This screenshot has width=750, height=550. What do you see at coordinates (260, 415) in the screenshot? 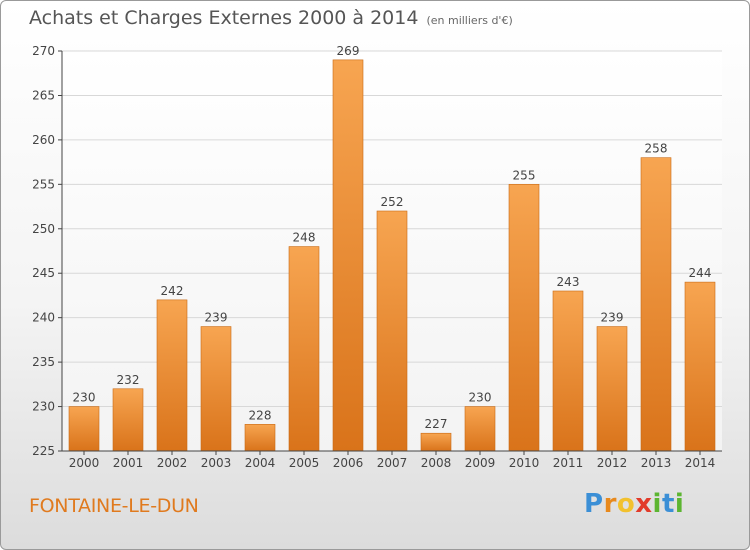
I see `data-label-2004: 228` at bounding box center [260, 415].